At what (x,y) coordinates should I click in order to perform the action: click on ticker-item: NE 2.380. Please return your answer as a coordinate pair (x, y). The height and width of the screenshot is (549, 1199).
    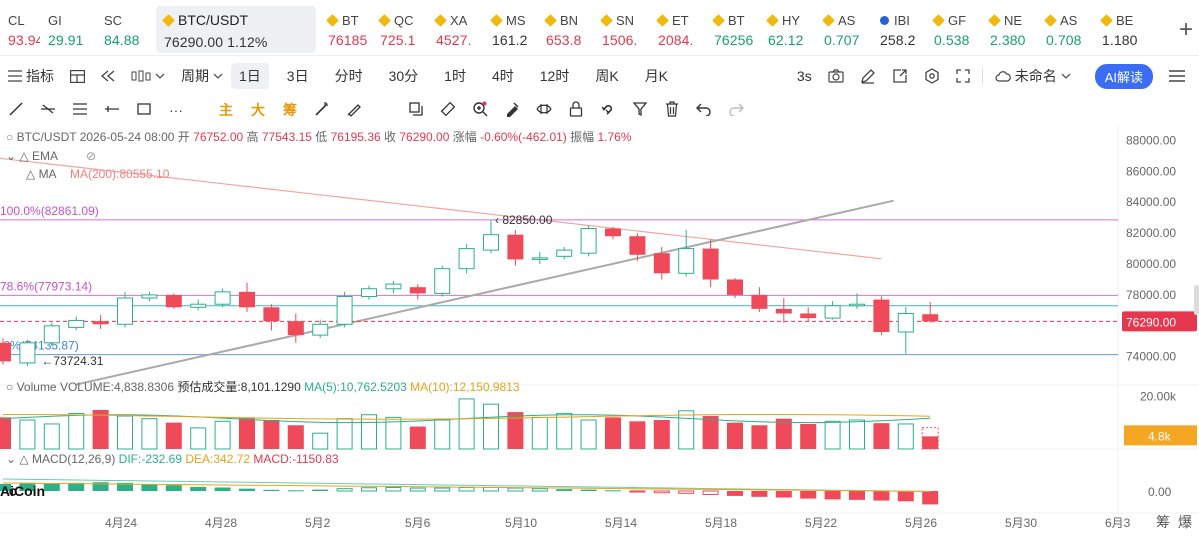
    Looking at the image, I should click on (1010, 27).